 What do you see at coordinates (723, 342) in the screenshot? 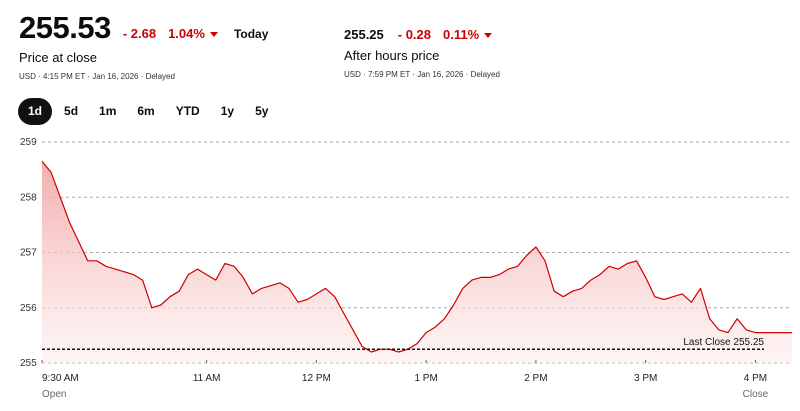
I see `last-close-label: Last Close 255.25` at bounding box center [723, 342].